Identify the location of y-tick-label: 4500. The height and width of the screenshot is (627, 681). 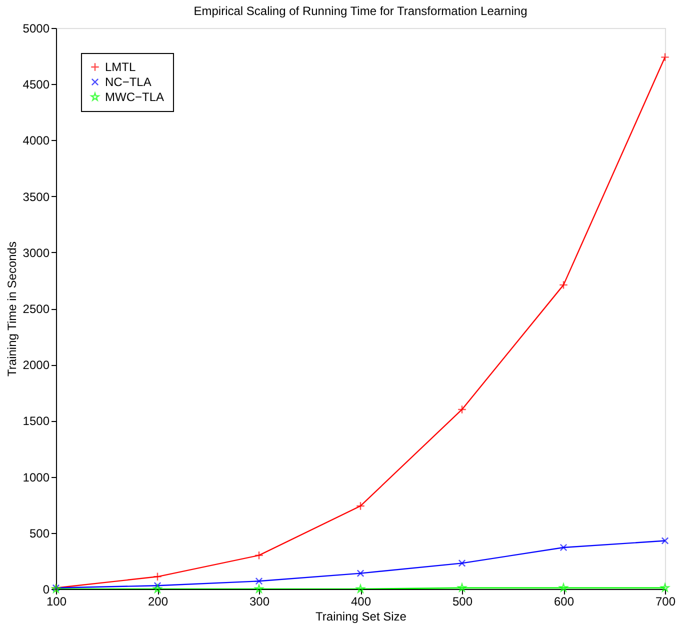
(36, 85).